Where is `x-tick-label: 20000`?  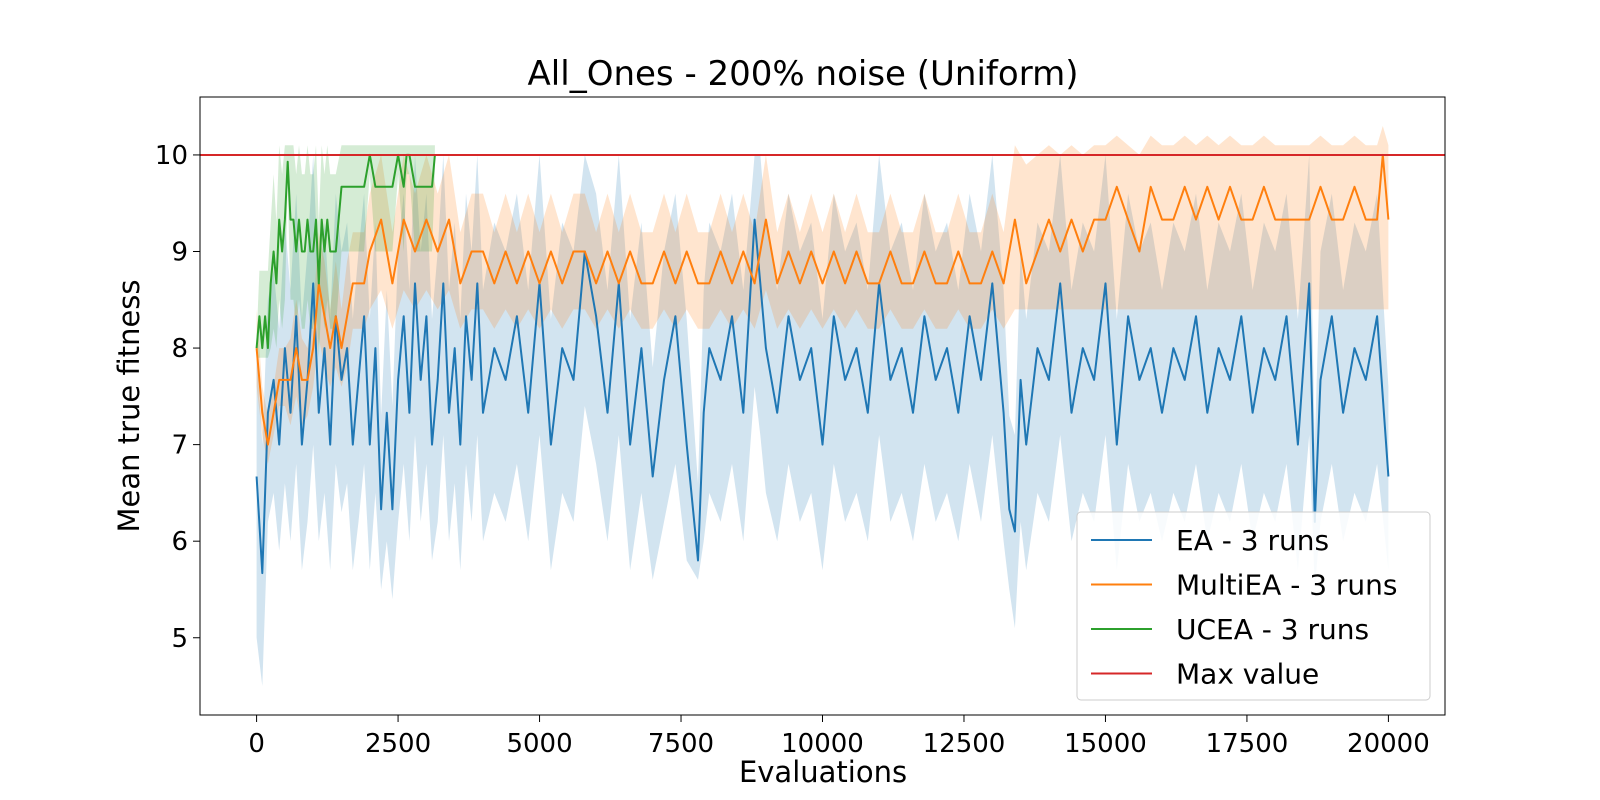 x-tick-label: 20000 is located at coordinates (1388, 744).